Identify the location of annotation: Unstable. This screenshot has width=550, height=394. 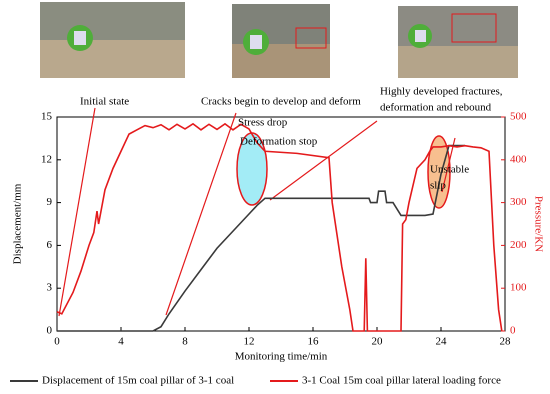
(449, 170).